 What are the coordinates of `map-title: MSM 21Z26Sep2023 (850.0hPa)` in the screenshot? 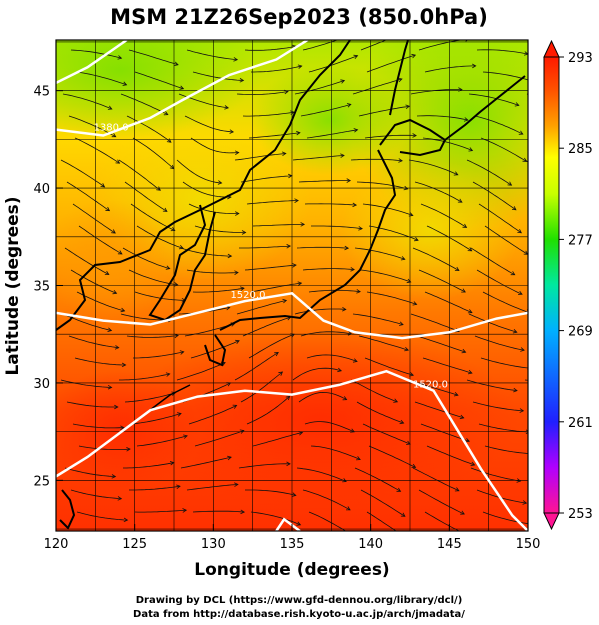 It's located at (299, 17).